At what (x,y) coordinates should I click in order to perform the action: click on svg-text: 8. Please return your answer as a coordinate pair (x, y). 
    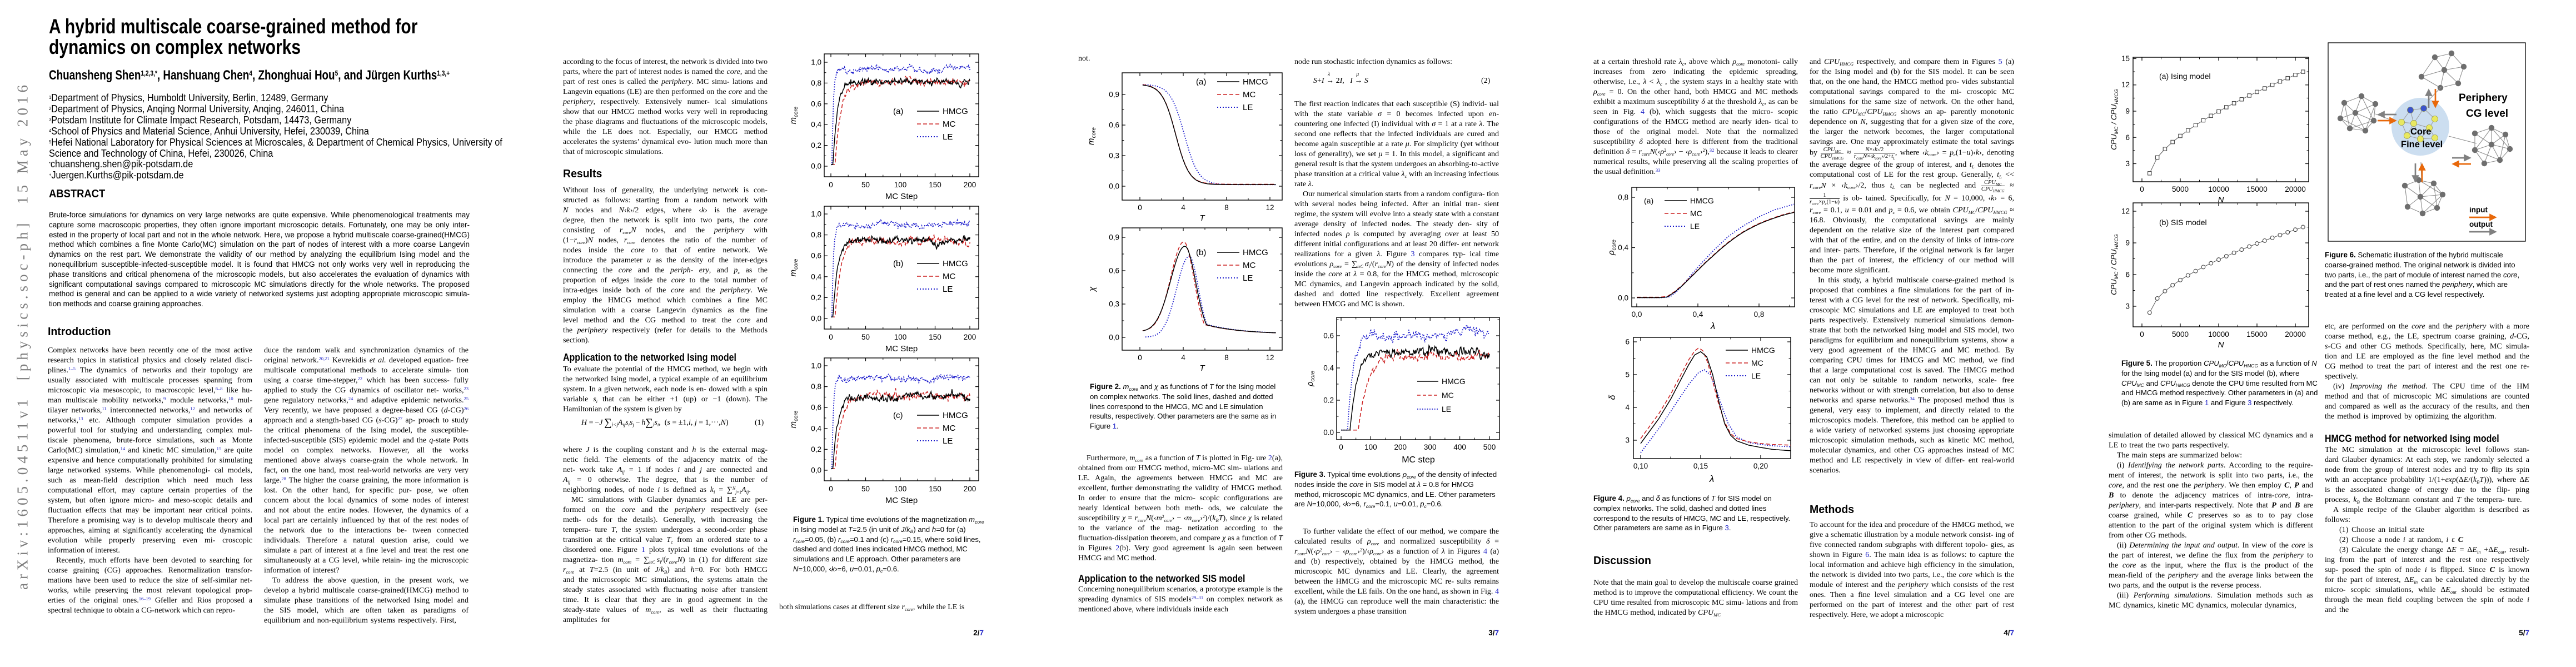
    Looking at the image, I should click on (1226, 207).